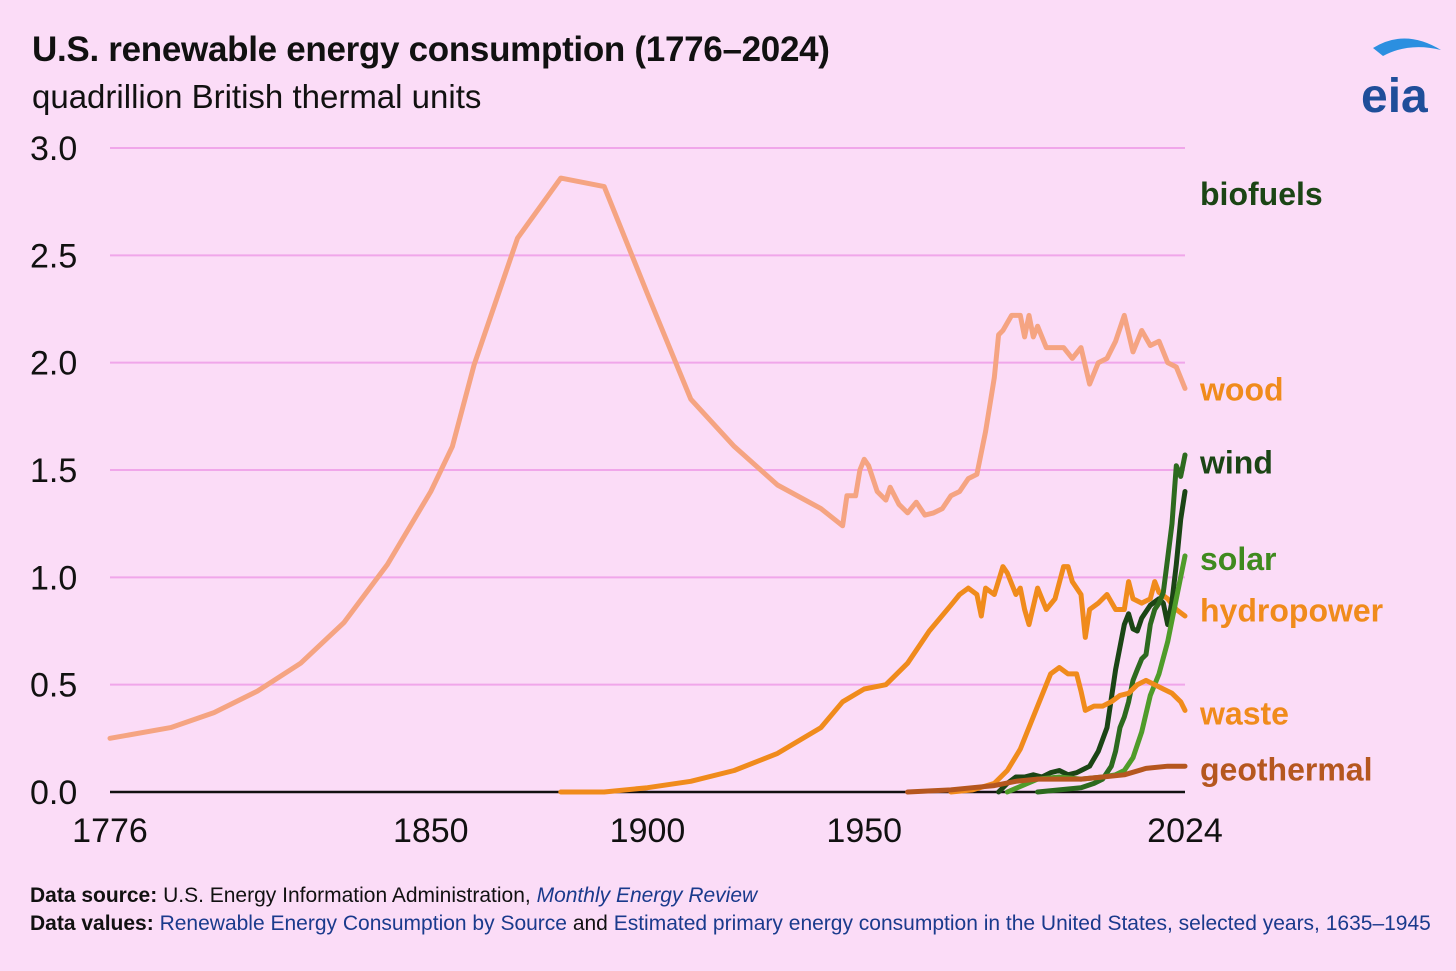 Image resolution: width=1456 pixels, height=971 pixels. I want to click on eia-logo: eia, so click(1401, 79).